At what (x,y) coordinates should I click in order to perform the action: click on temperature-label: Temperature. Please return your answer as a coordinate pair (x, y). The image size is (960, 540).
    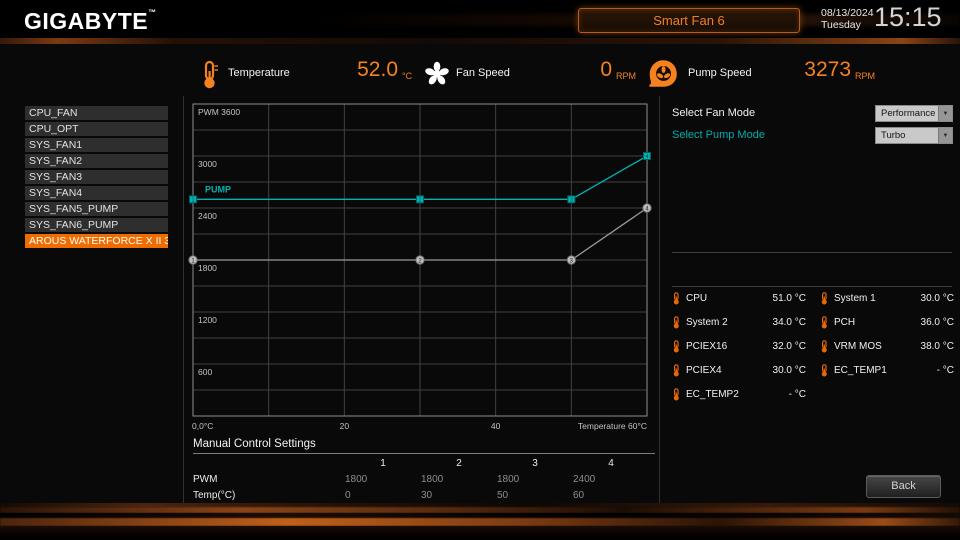
    Looking at the image, I should click on (259, 73).